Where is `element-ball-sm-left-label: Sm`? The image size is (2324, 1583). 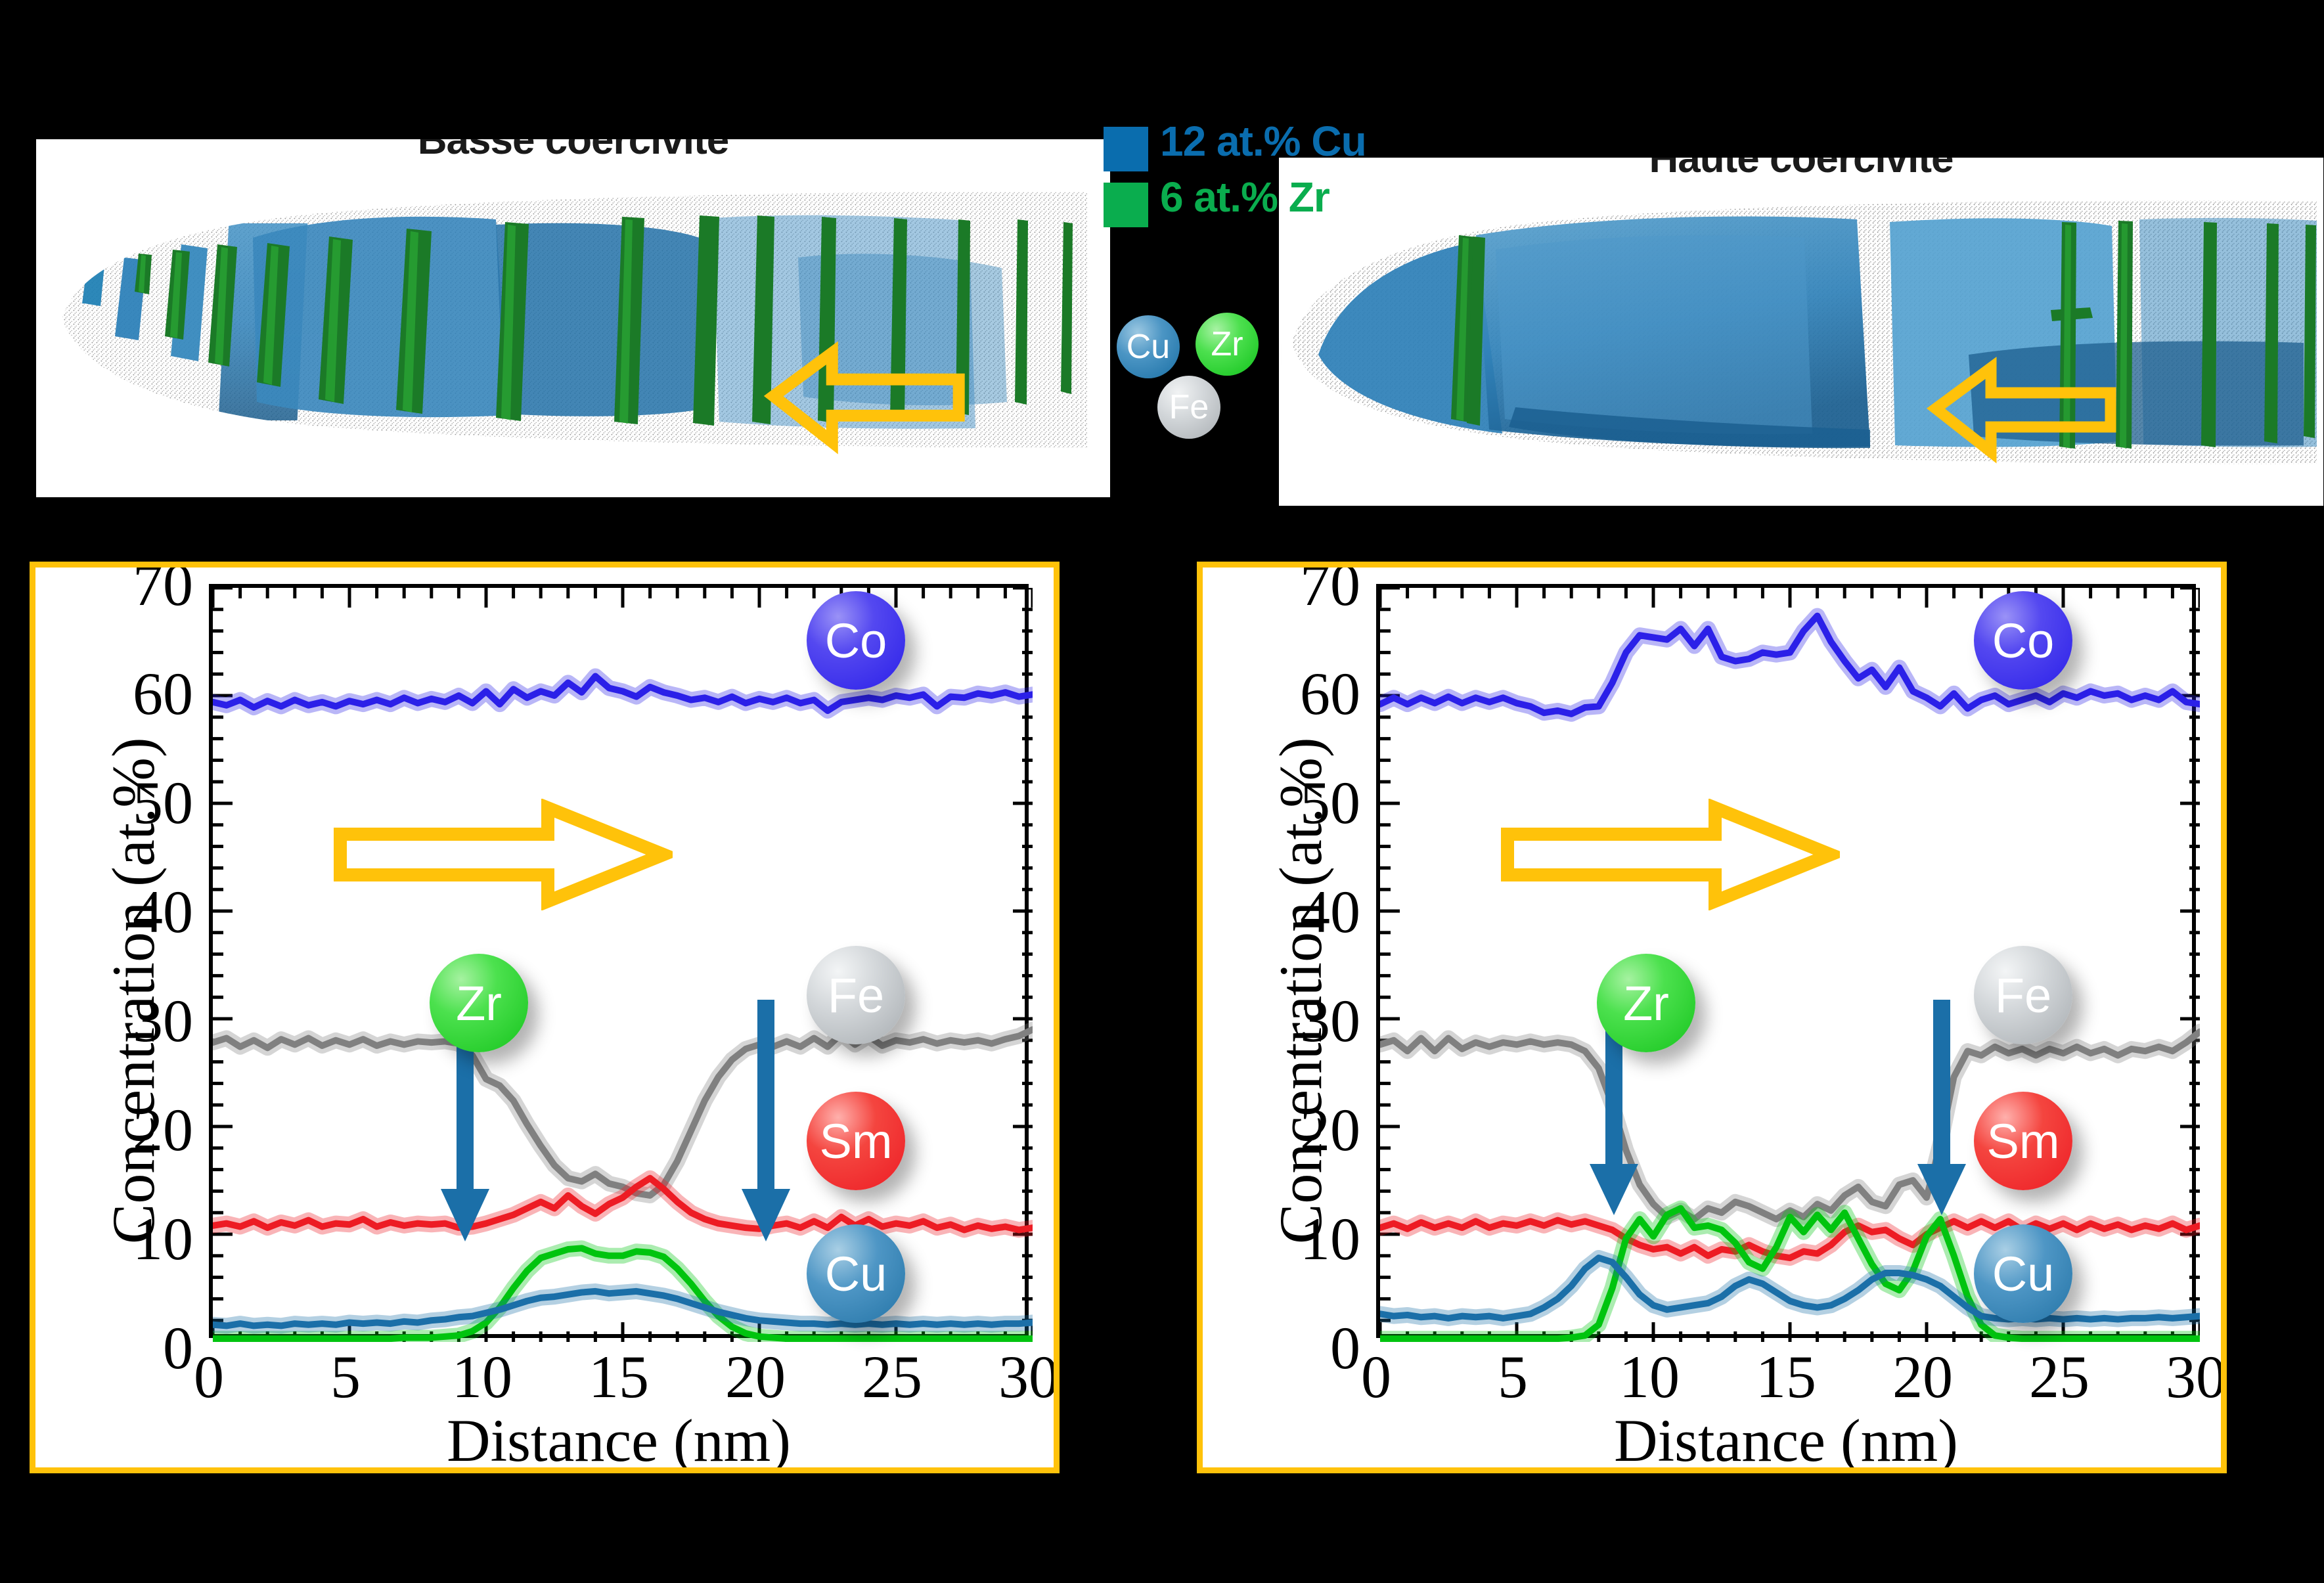
element-ball-sm-left-label: Sm is located at coordinates (856, 1141).